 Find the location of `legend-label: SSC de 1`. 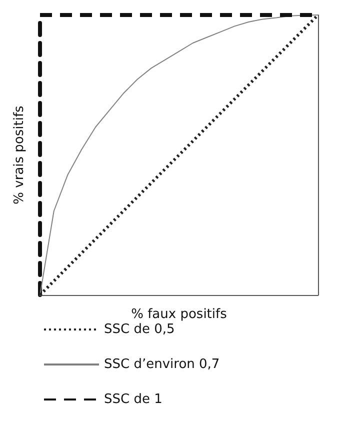

legend-label: SSC de 1 is located at coordinates (133, 399).